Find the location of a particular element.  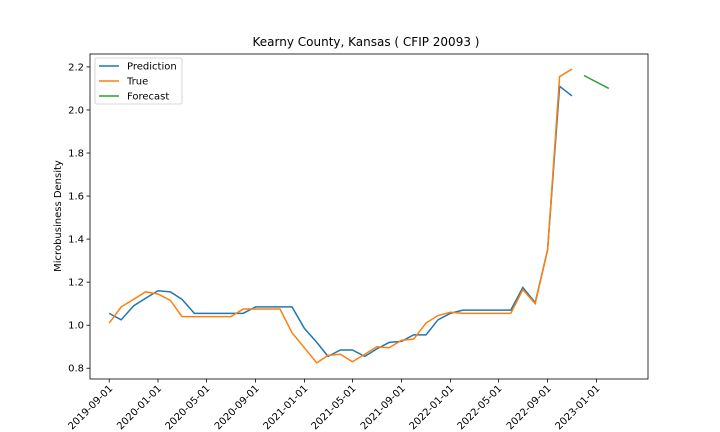

y-tick-label: 2.0 is located at coordinates (76, 110).